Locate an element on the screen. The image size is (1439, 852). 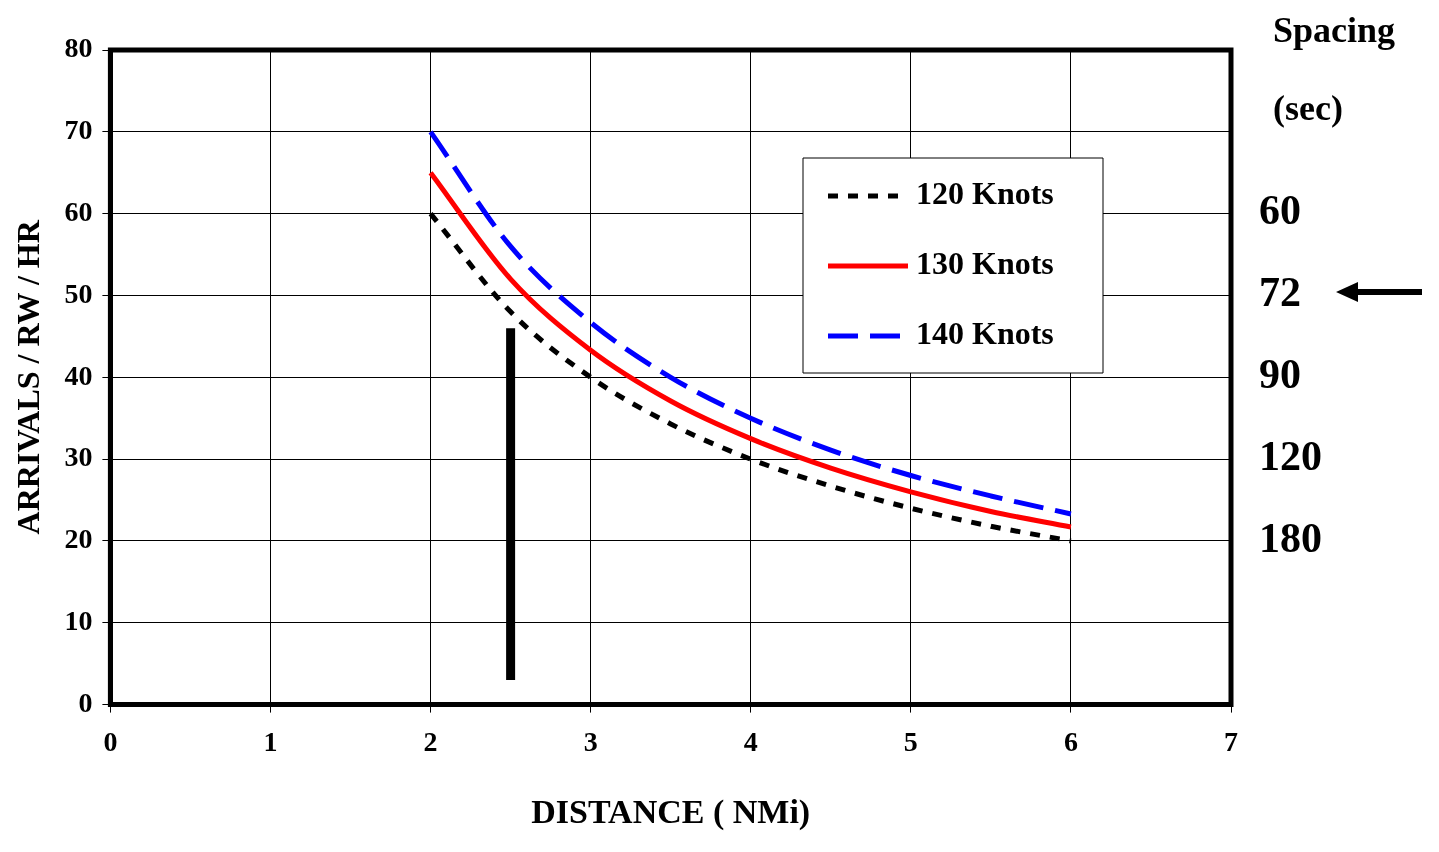
x-tick-label: 4 is located at coordinates (750, 741).